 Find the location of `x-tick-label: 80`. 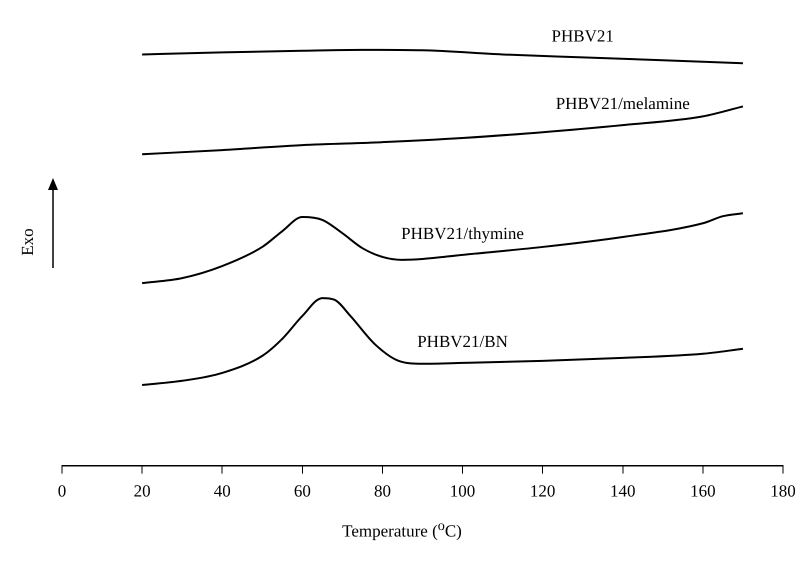

x-tick-label: 80 is located at coordinates (382, 490).